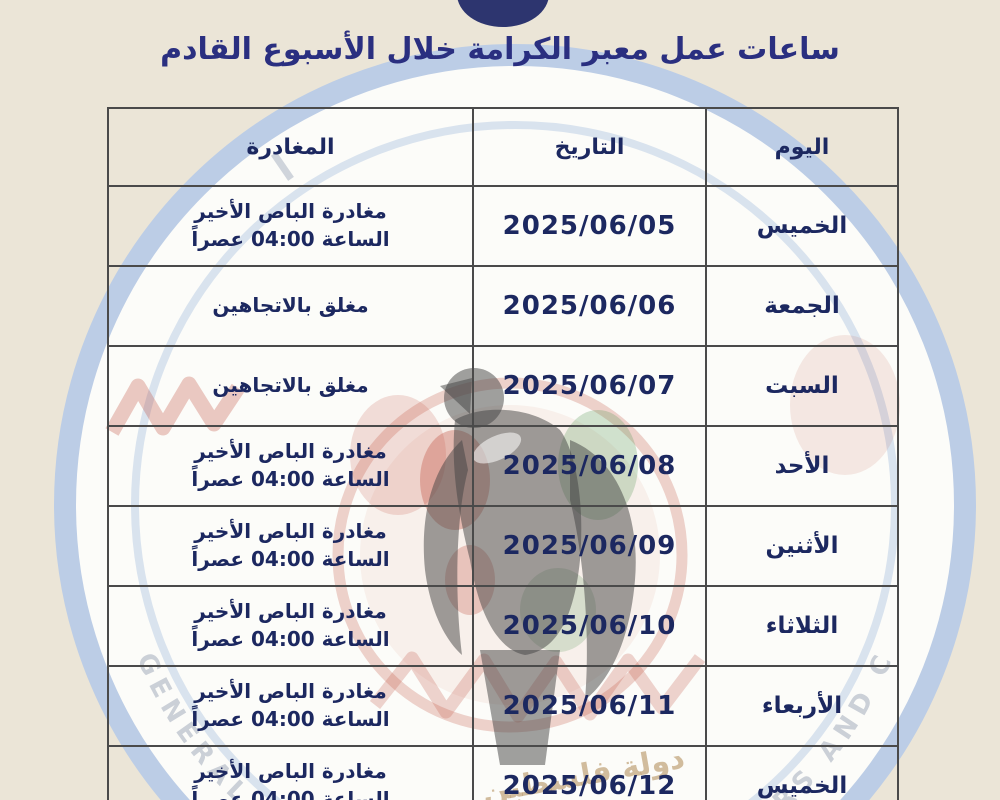  I want to click on header-departure: المغادرة, so click(290, 147).